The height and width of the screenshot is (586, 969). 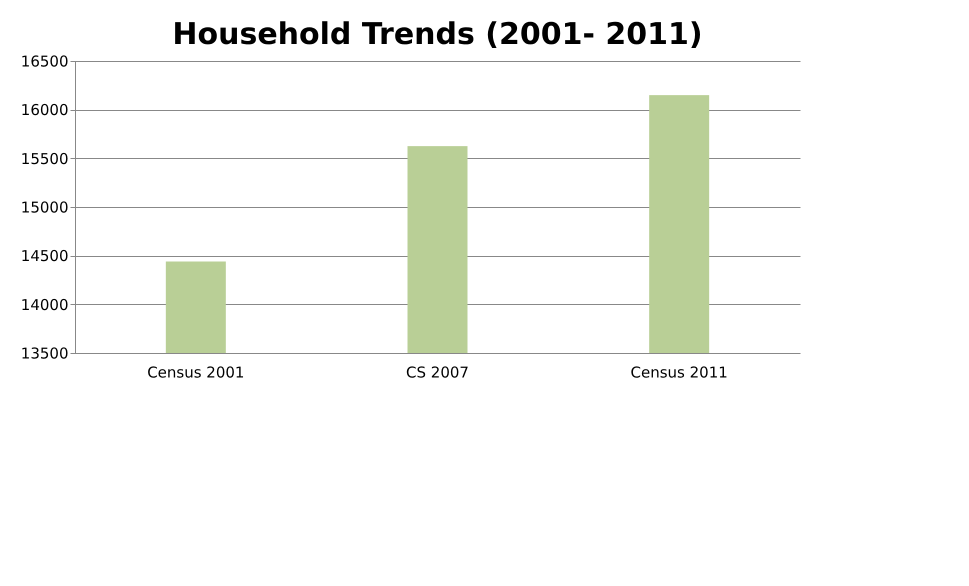 I want to click on y-tick-label: 15500, so click(x=44, y=159).